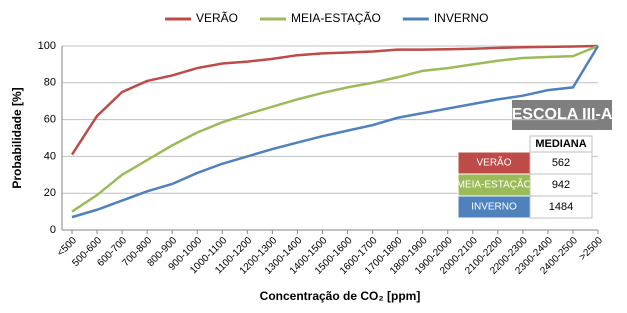 The width and height of the screenshot is (627, 313). I want to click on table-label: VERÃO, so click(493, 162).